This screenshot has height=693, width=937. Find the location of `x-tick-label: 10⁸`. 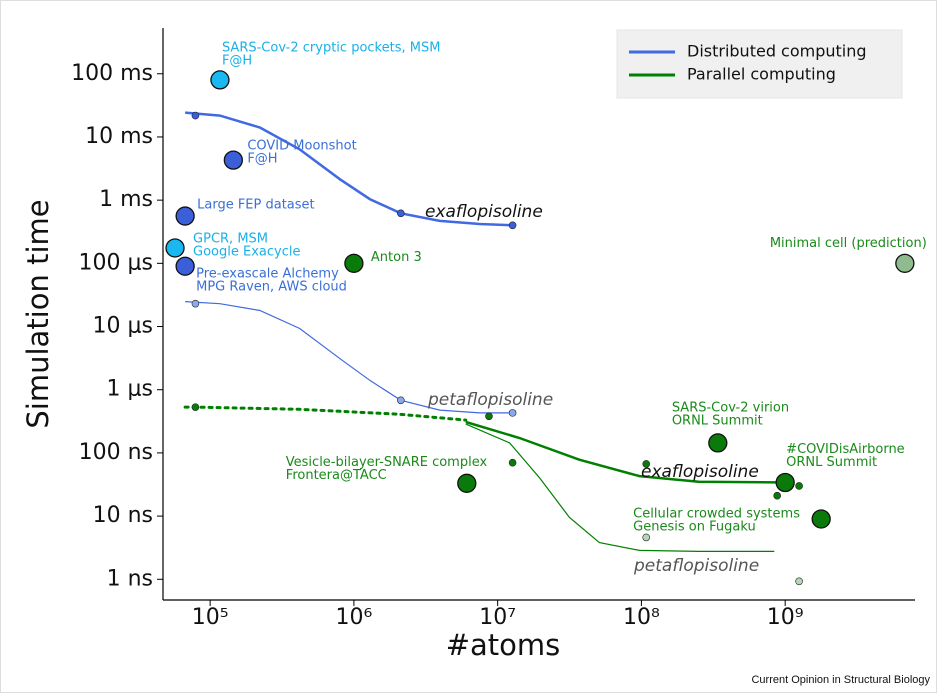

x-tick-label: 10⁸ is located at coordinates (641, 617).